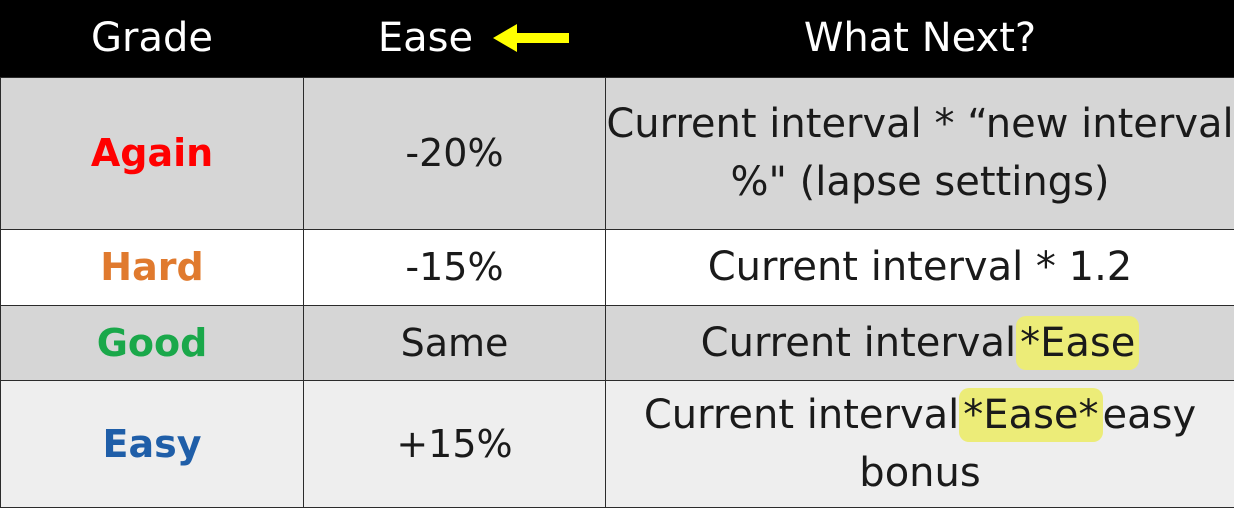 The width and height of the screenshot is (1234, 508). I want to click on grade-cell: Hard, so click(152, 267).